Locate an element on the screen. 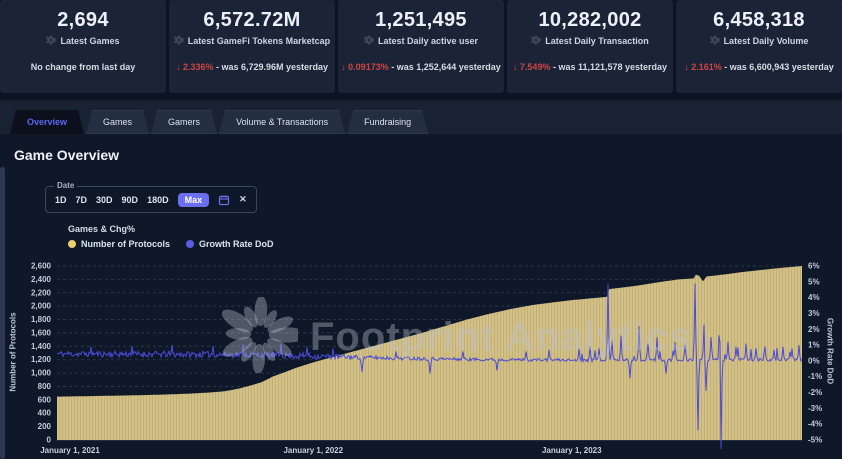 Image resolution: width=842 pixels, height=459 pixels. legend-item-growth-rate-dod: Growth Rate DoD is located at coordinates (230, 244).